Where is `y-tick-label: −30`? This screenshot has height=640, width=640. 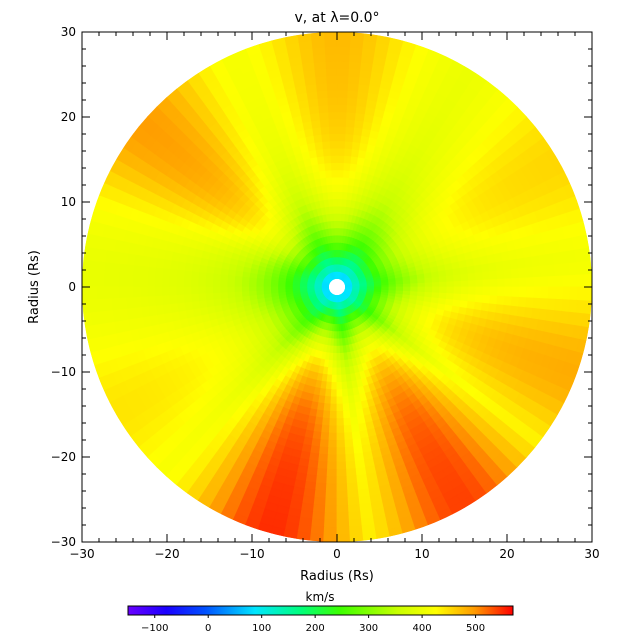 y-tick-label: −30 is located at coordinates (63, 542).